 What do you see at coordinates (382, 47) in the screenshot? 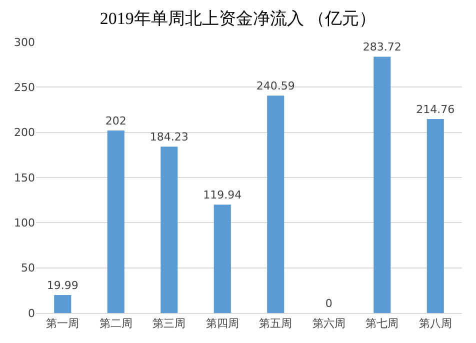
I see `data-label: 283.72` at bounding box center [382, 47].